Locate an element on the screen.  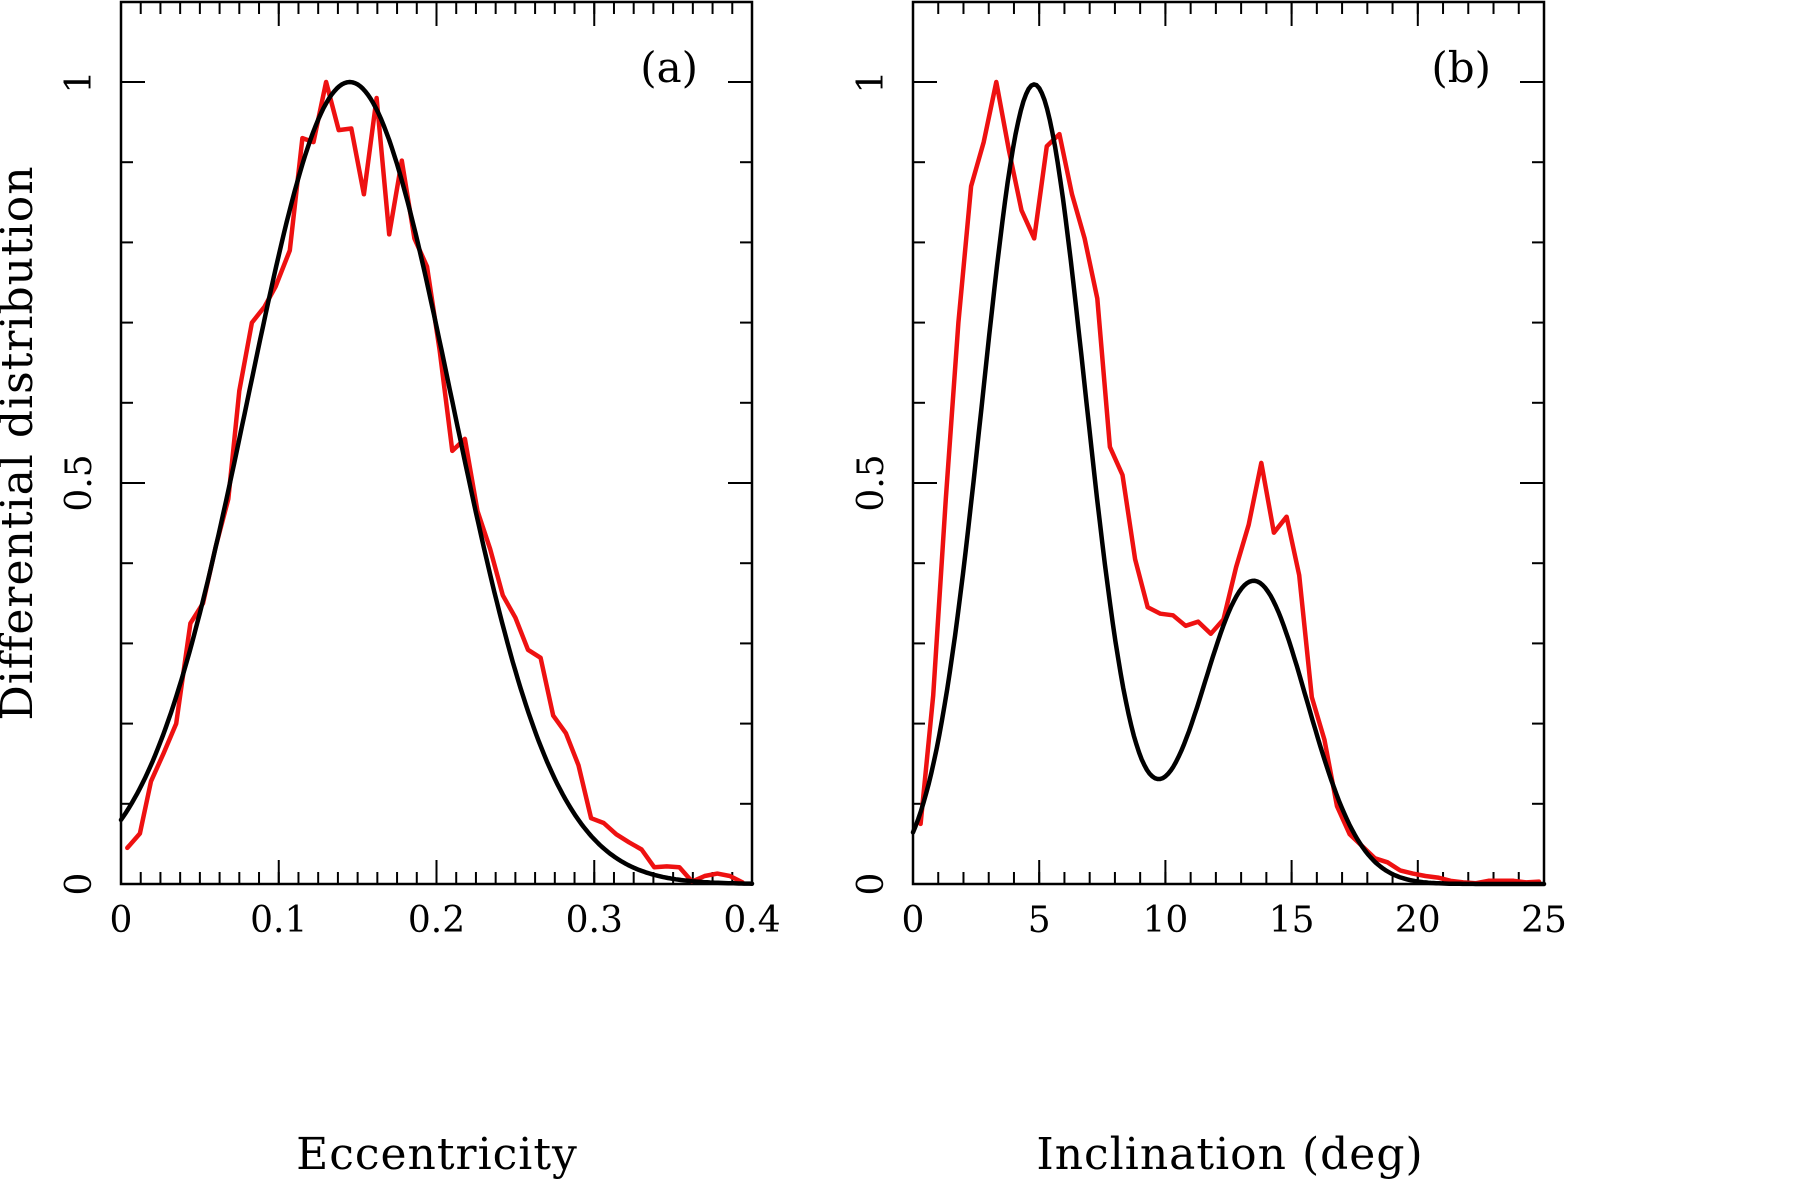
panel-a-x-tick-label: 0.1 is located at coordinates (278, 920).